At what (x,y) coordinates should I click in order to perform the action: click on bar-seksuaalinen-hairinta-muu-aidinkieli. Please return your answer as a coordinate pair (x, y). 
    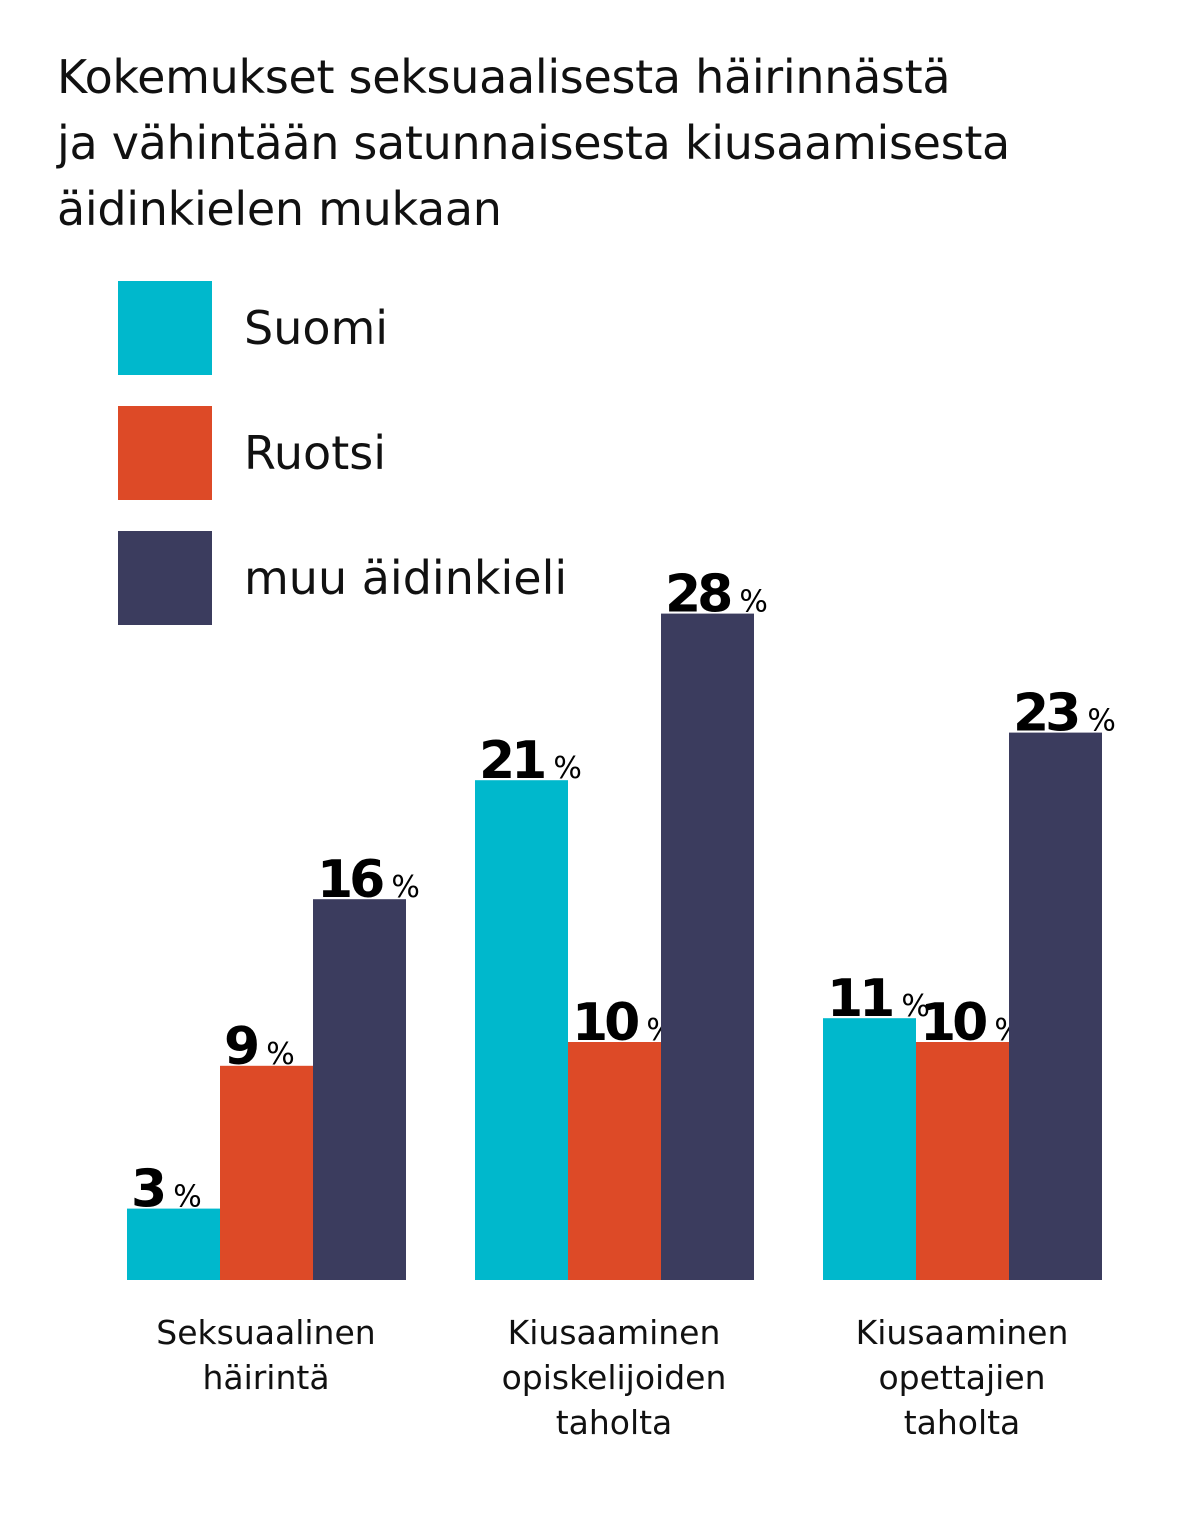
    Looking at the image, I should click on (359, 1089).